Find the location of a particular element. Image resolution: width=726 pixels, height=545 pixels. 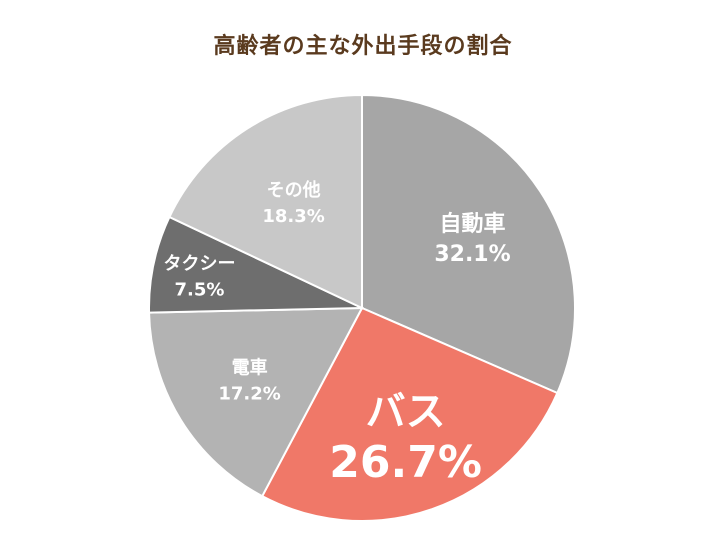

slice-name-label: バス is located at coordinates (406, 412).